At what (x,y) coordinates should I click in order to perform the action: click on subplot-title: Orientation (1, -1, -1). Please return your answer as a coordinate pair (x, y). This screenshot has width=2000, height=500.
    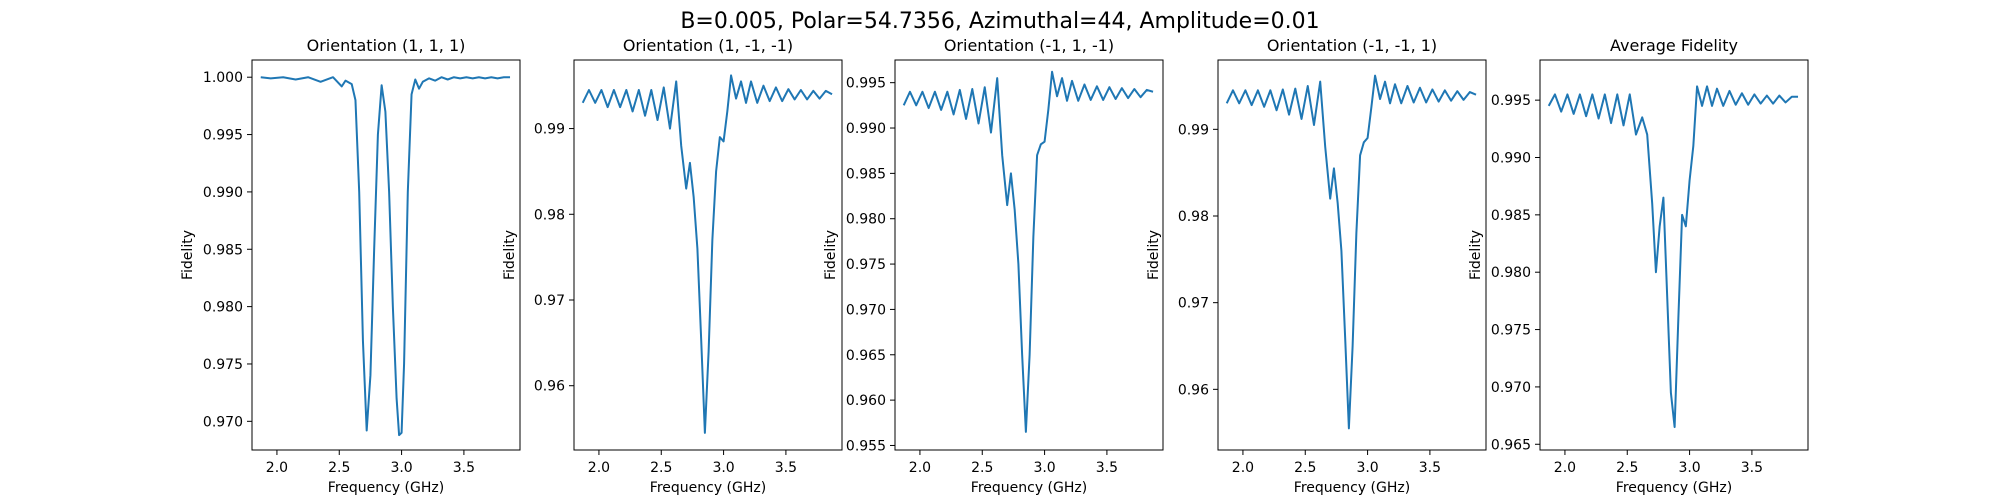
    Looking at the image, I should click on (708, 45).